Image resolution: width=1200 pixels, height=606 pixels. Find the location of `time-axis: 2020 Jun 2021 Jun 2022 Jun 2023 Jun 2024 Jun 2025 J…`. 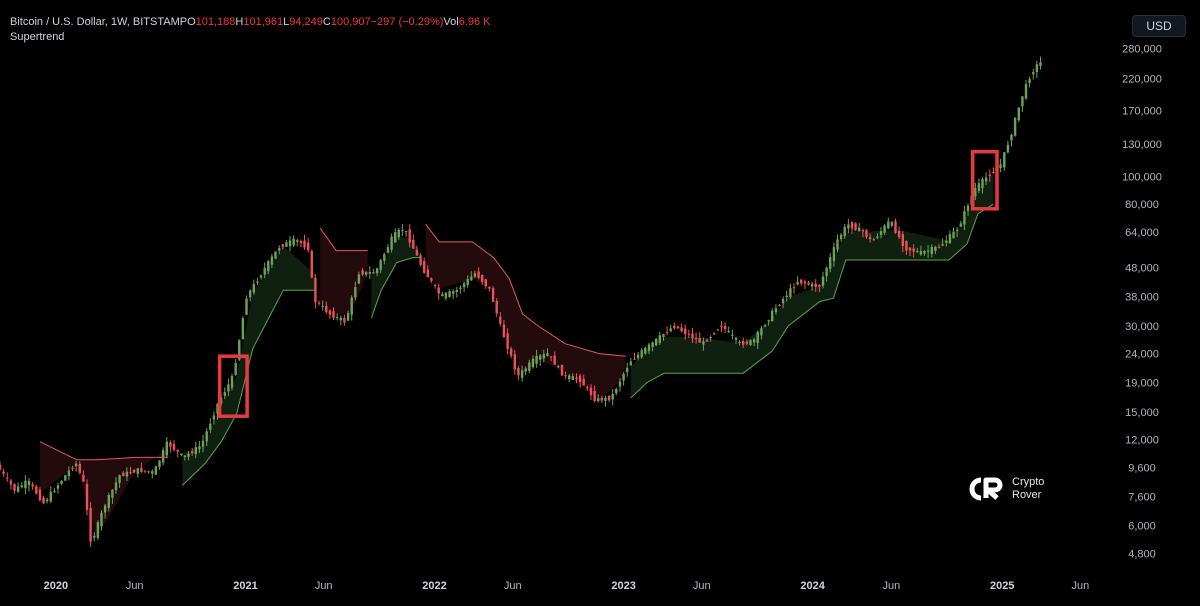

time-axis: 2020 Jun 2021 Jun 2022 Jun 2023 Jun 2024 Jun 2025 J… is located at coordinates (567, 586).